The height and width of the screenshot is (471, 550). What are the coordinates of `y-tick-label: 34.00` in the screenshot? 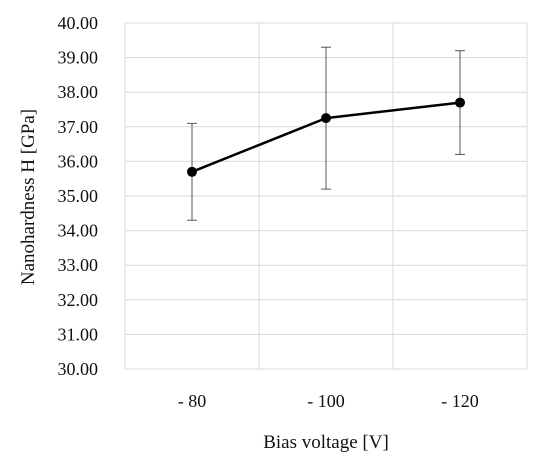 It's located at (78, 231).